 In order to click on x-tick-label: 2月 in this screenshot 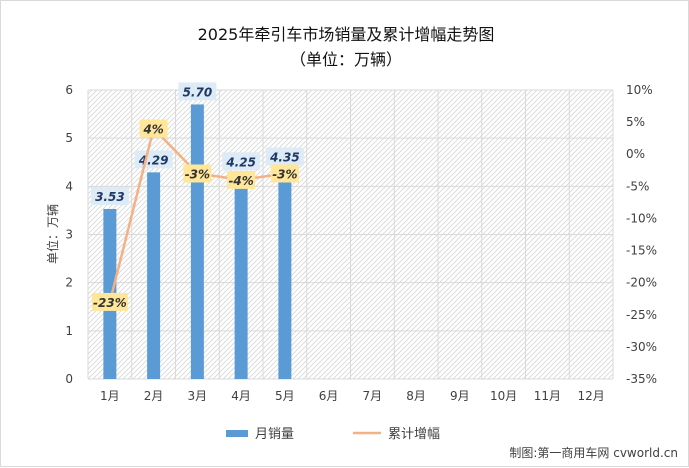, I will do `click(154, 396)`.